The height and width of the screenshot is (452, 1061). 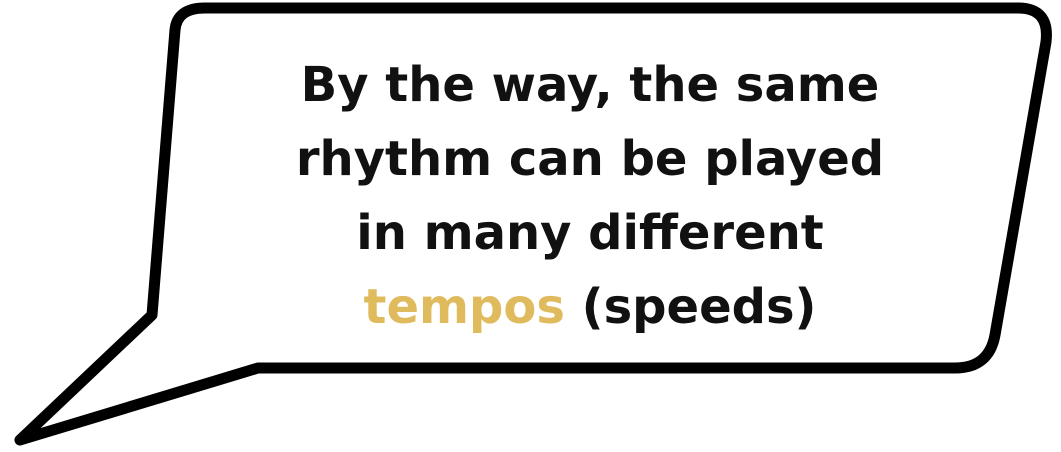 I want to click on text-speeds: (speeds), so click(x=699, y=307).